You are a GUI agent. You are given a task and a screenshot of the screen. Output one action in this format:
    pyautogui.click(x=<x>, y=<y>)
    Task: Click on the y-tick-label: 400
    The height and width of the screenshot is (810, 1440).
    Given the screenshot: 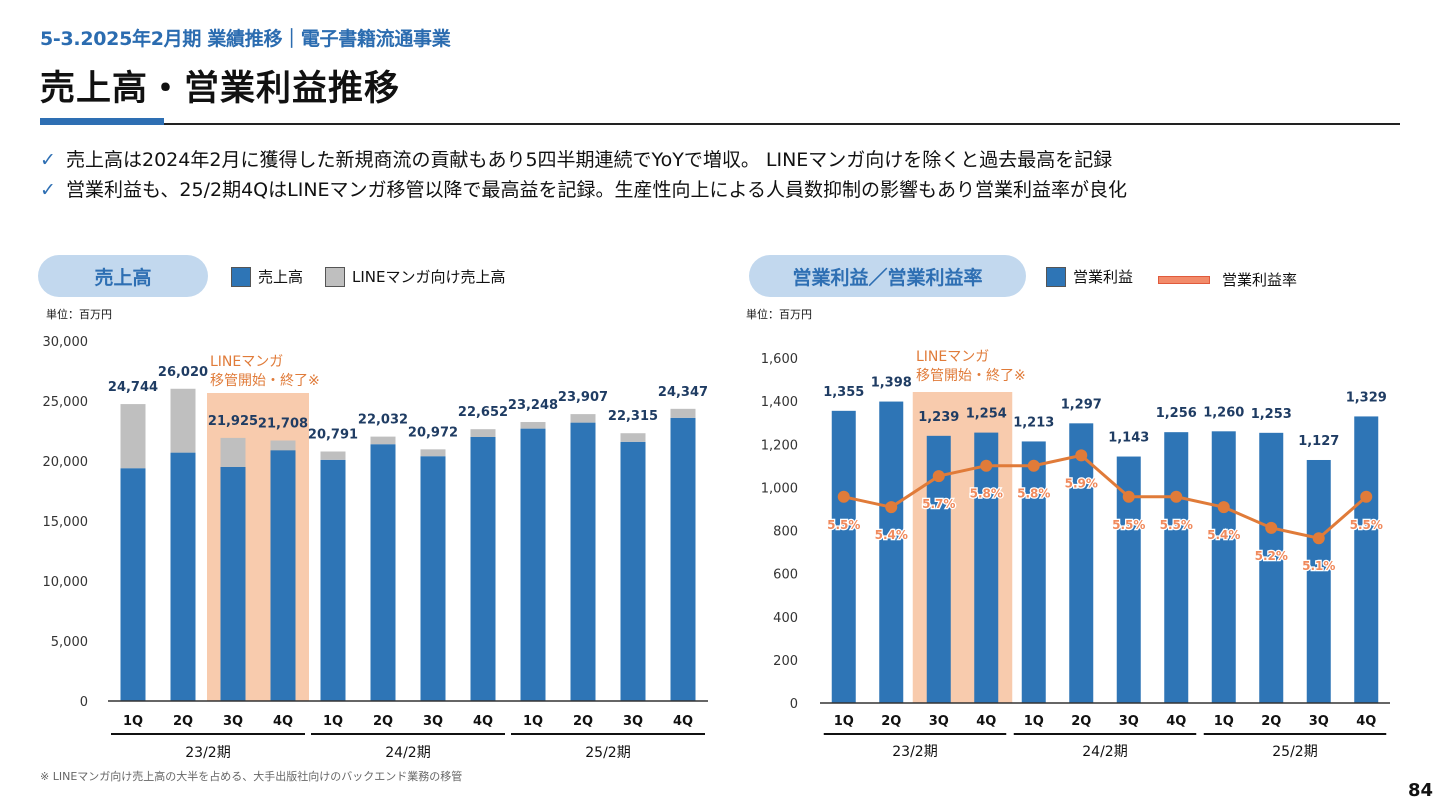 What is the action you would take?
    pyautogui.click(x=785, y=618)
    